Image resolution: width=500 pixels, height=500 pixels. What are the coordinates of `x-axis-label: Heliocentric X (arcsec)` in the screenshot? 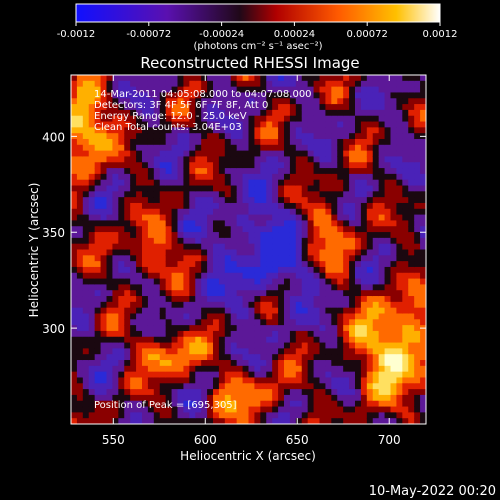 It's located at (248, 456).